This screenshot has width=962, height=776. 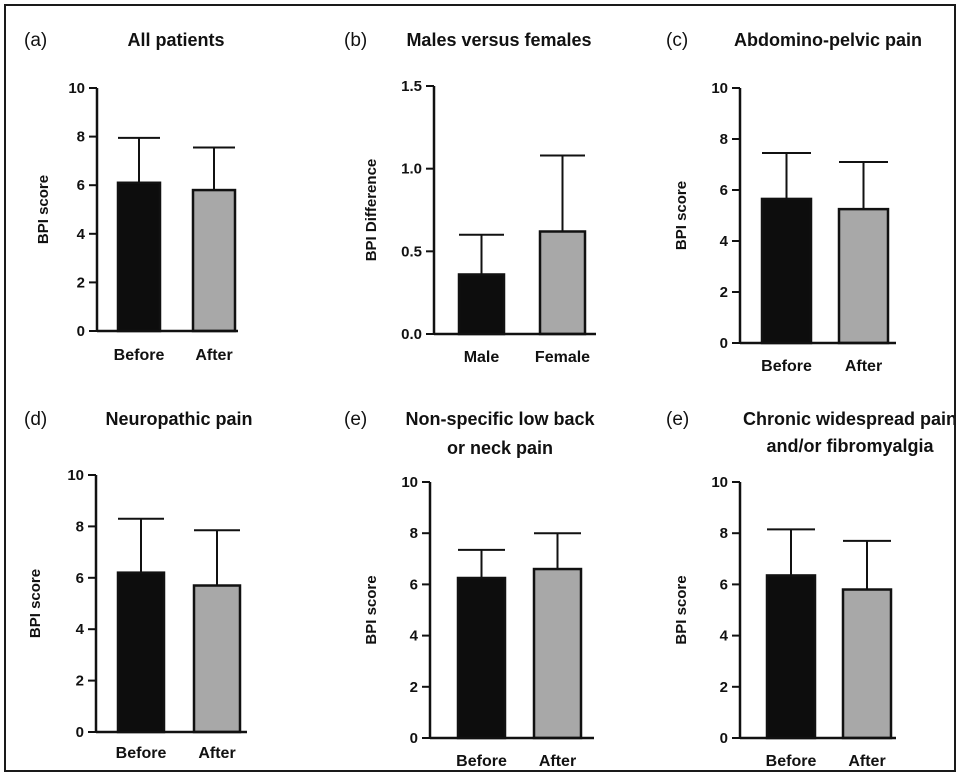 I want to click on chart-title: Males versus females, so click(x=498, y=40).